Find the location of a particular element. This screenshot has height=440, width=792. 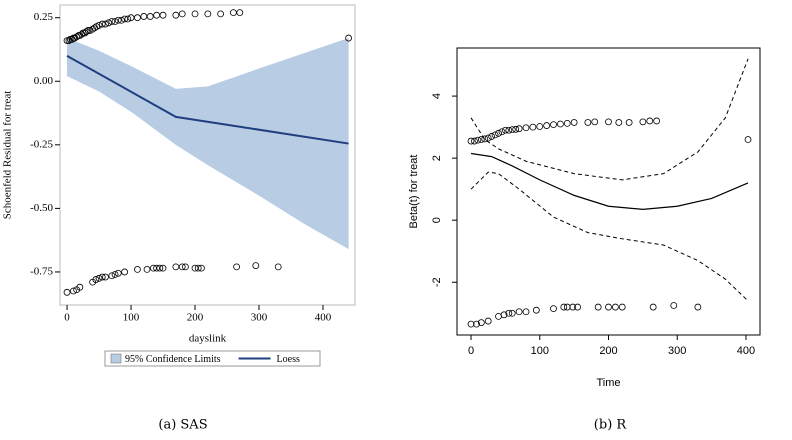

x-axis-title: dayslink is located at coordinates (208, 339).